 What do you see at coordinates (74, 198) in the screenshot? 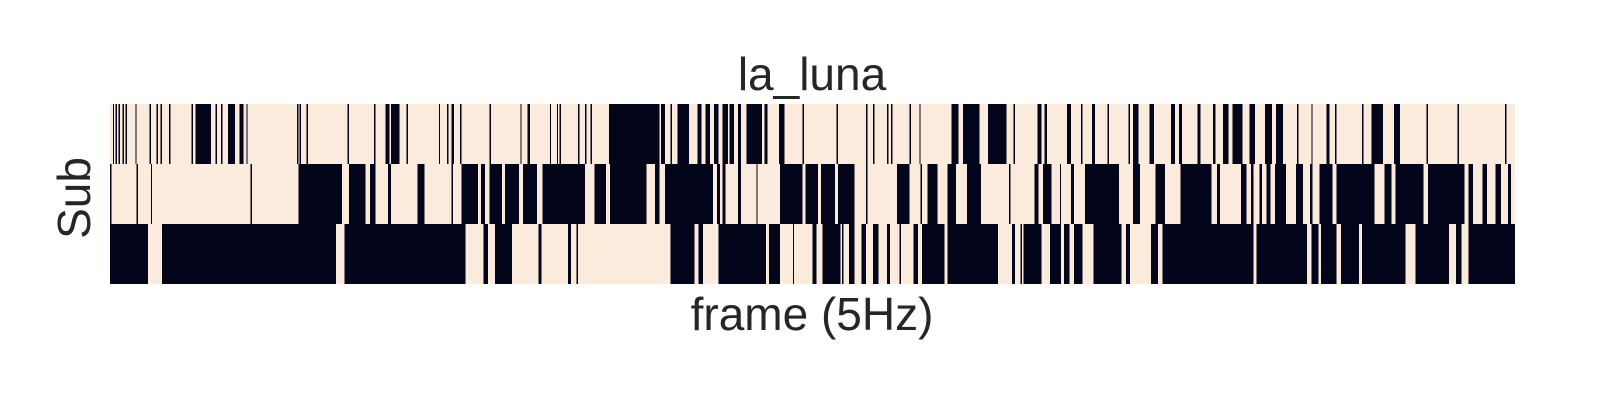
I see `y-axis-label: Sub` at bounding box center [74, 198].